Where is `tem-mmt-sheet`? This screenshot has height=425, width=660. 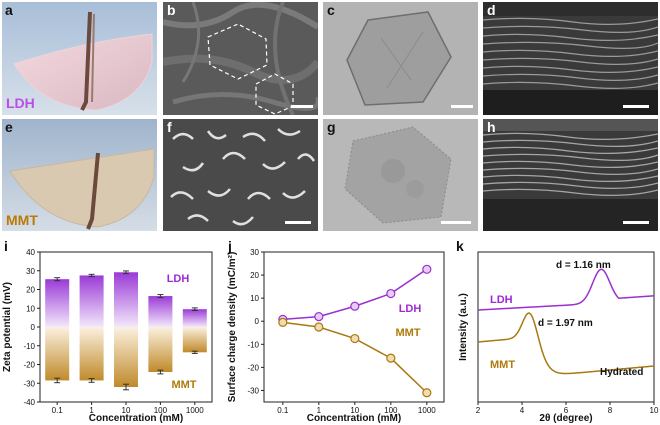
tem-mmt-sheet is located at coordinates (400, 175).